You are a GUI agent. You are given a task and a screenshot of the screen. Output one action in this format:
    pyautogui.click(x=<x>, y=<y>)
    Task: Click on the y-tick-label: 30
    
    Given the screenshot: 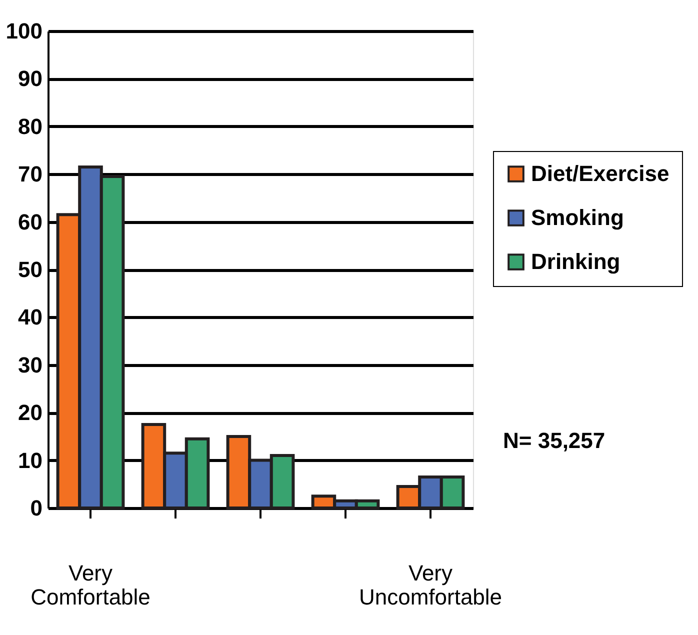 What is the action you would take?
    pyautogui.click(x=30, y=365)
    